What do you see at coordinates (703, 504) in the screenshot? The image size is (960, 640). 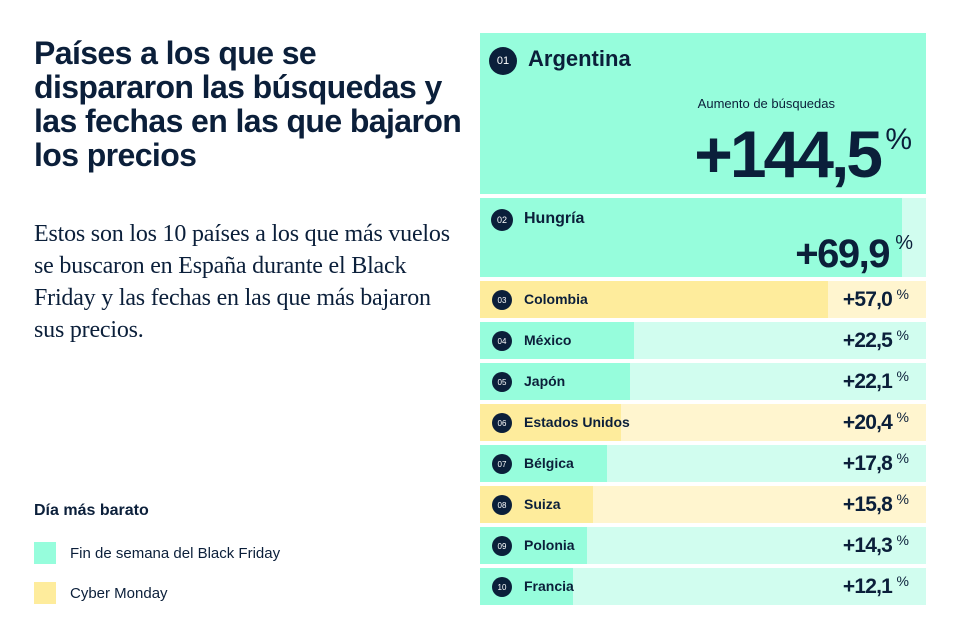 I see `ranking-row: 08 Suiza +15,8 %` at bounding box center [703, 504].